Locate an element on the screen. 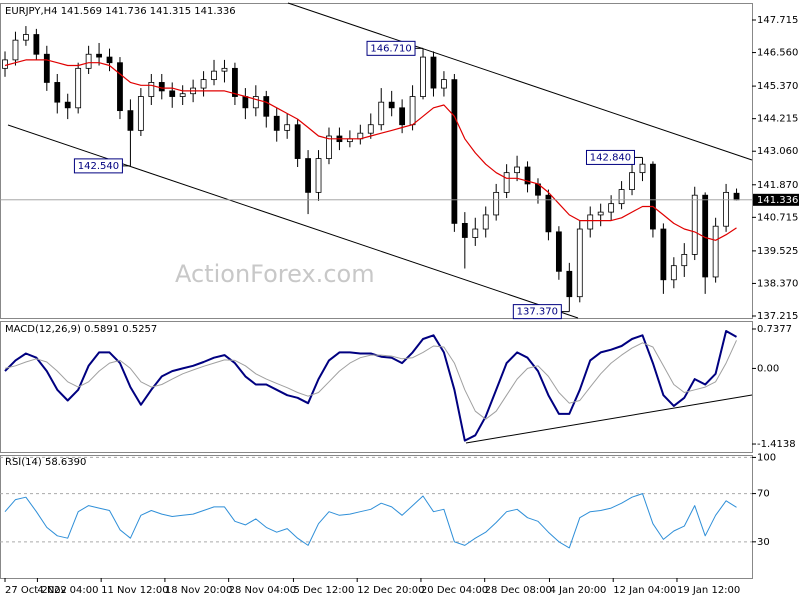 The width and height of the screenshot is (800, 600). annotation-label: 137.370 is located at coordinates (537, 312).